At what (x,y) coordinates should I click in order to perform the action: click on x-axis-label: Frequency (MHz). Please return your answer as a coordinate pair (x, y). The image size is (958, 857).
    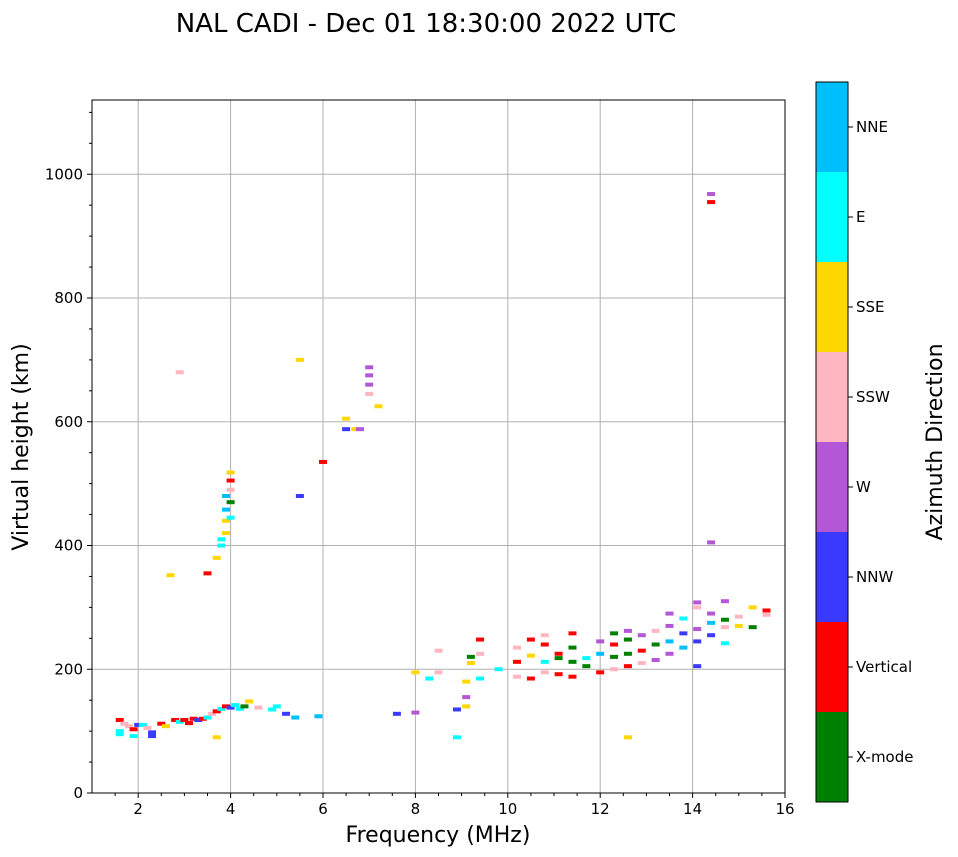
    Looking at the image, I should click on (438, 835).